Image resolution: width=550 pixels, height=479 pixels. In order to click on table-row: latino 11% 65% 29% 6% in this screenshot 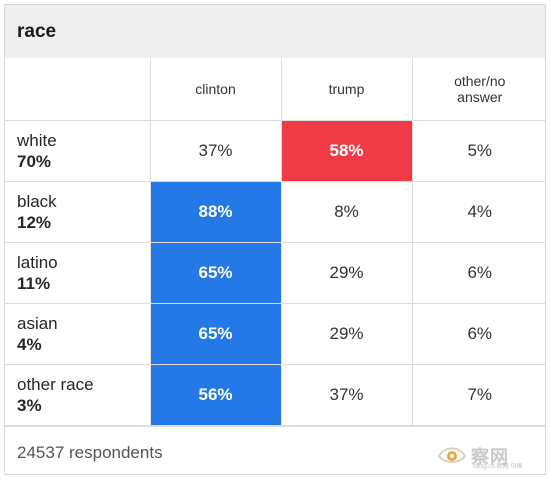, I will do `click(275, 272)`.